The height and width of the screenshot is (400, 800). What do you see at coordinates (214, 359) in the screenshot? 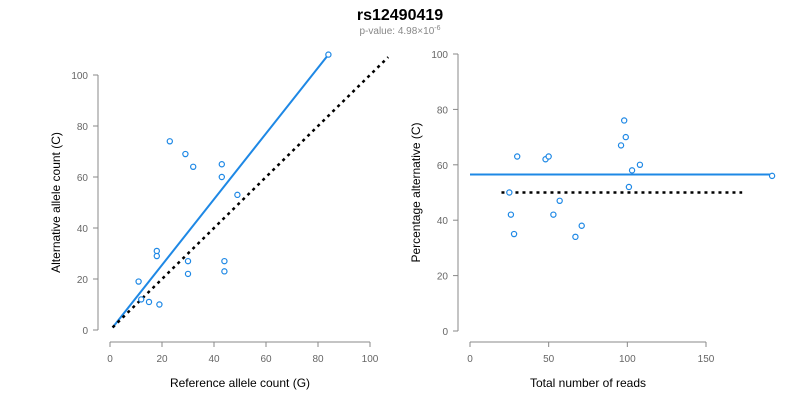
I see `x-tick-label: 40` at bounding box center [214, 359].